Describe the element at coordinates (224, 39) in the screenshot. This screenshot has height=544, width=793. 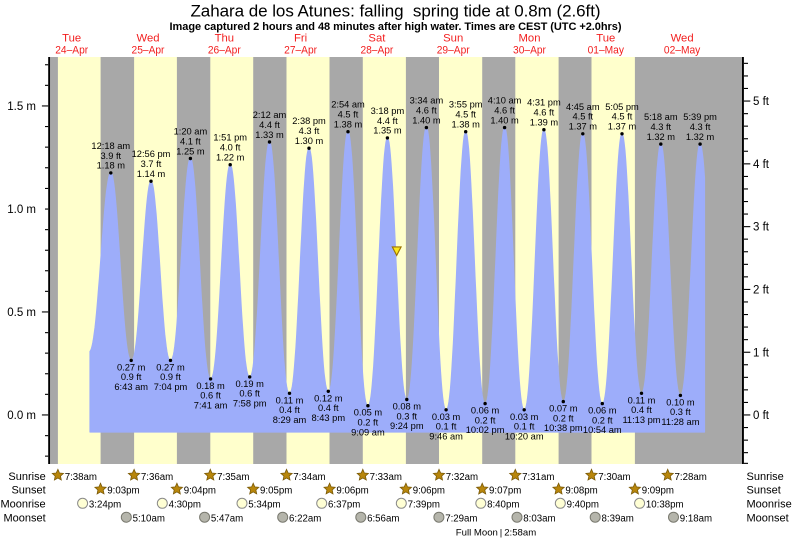
I see `svg-text: Thu` at that location.